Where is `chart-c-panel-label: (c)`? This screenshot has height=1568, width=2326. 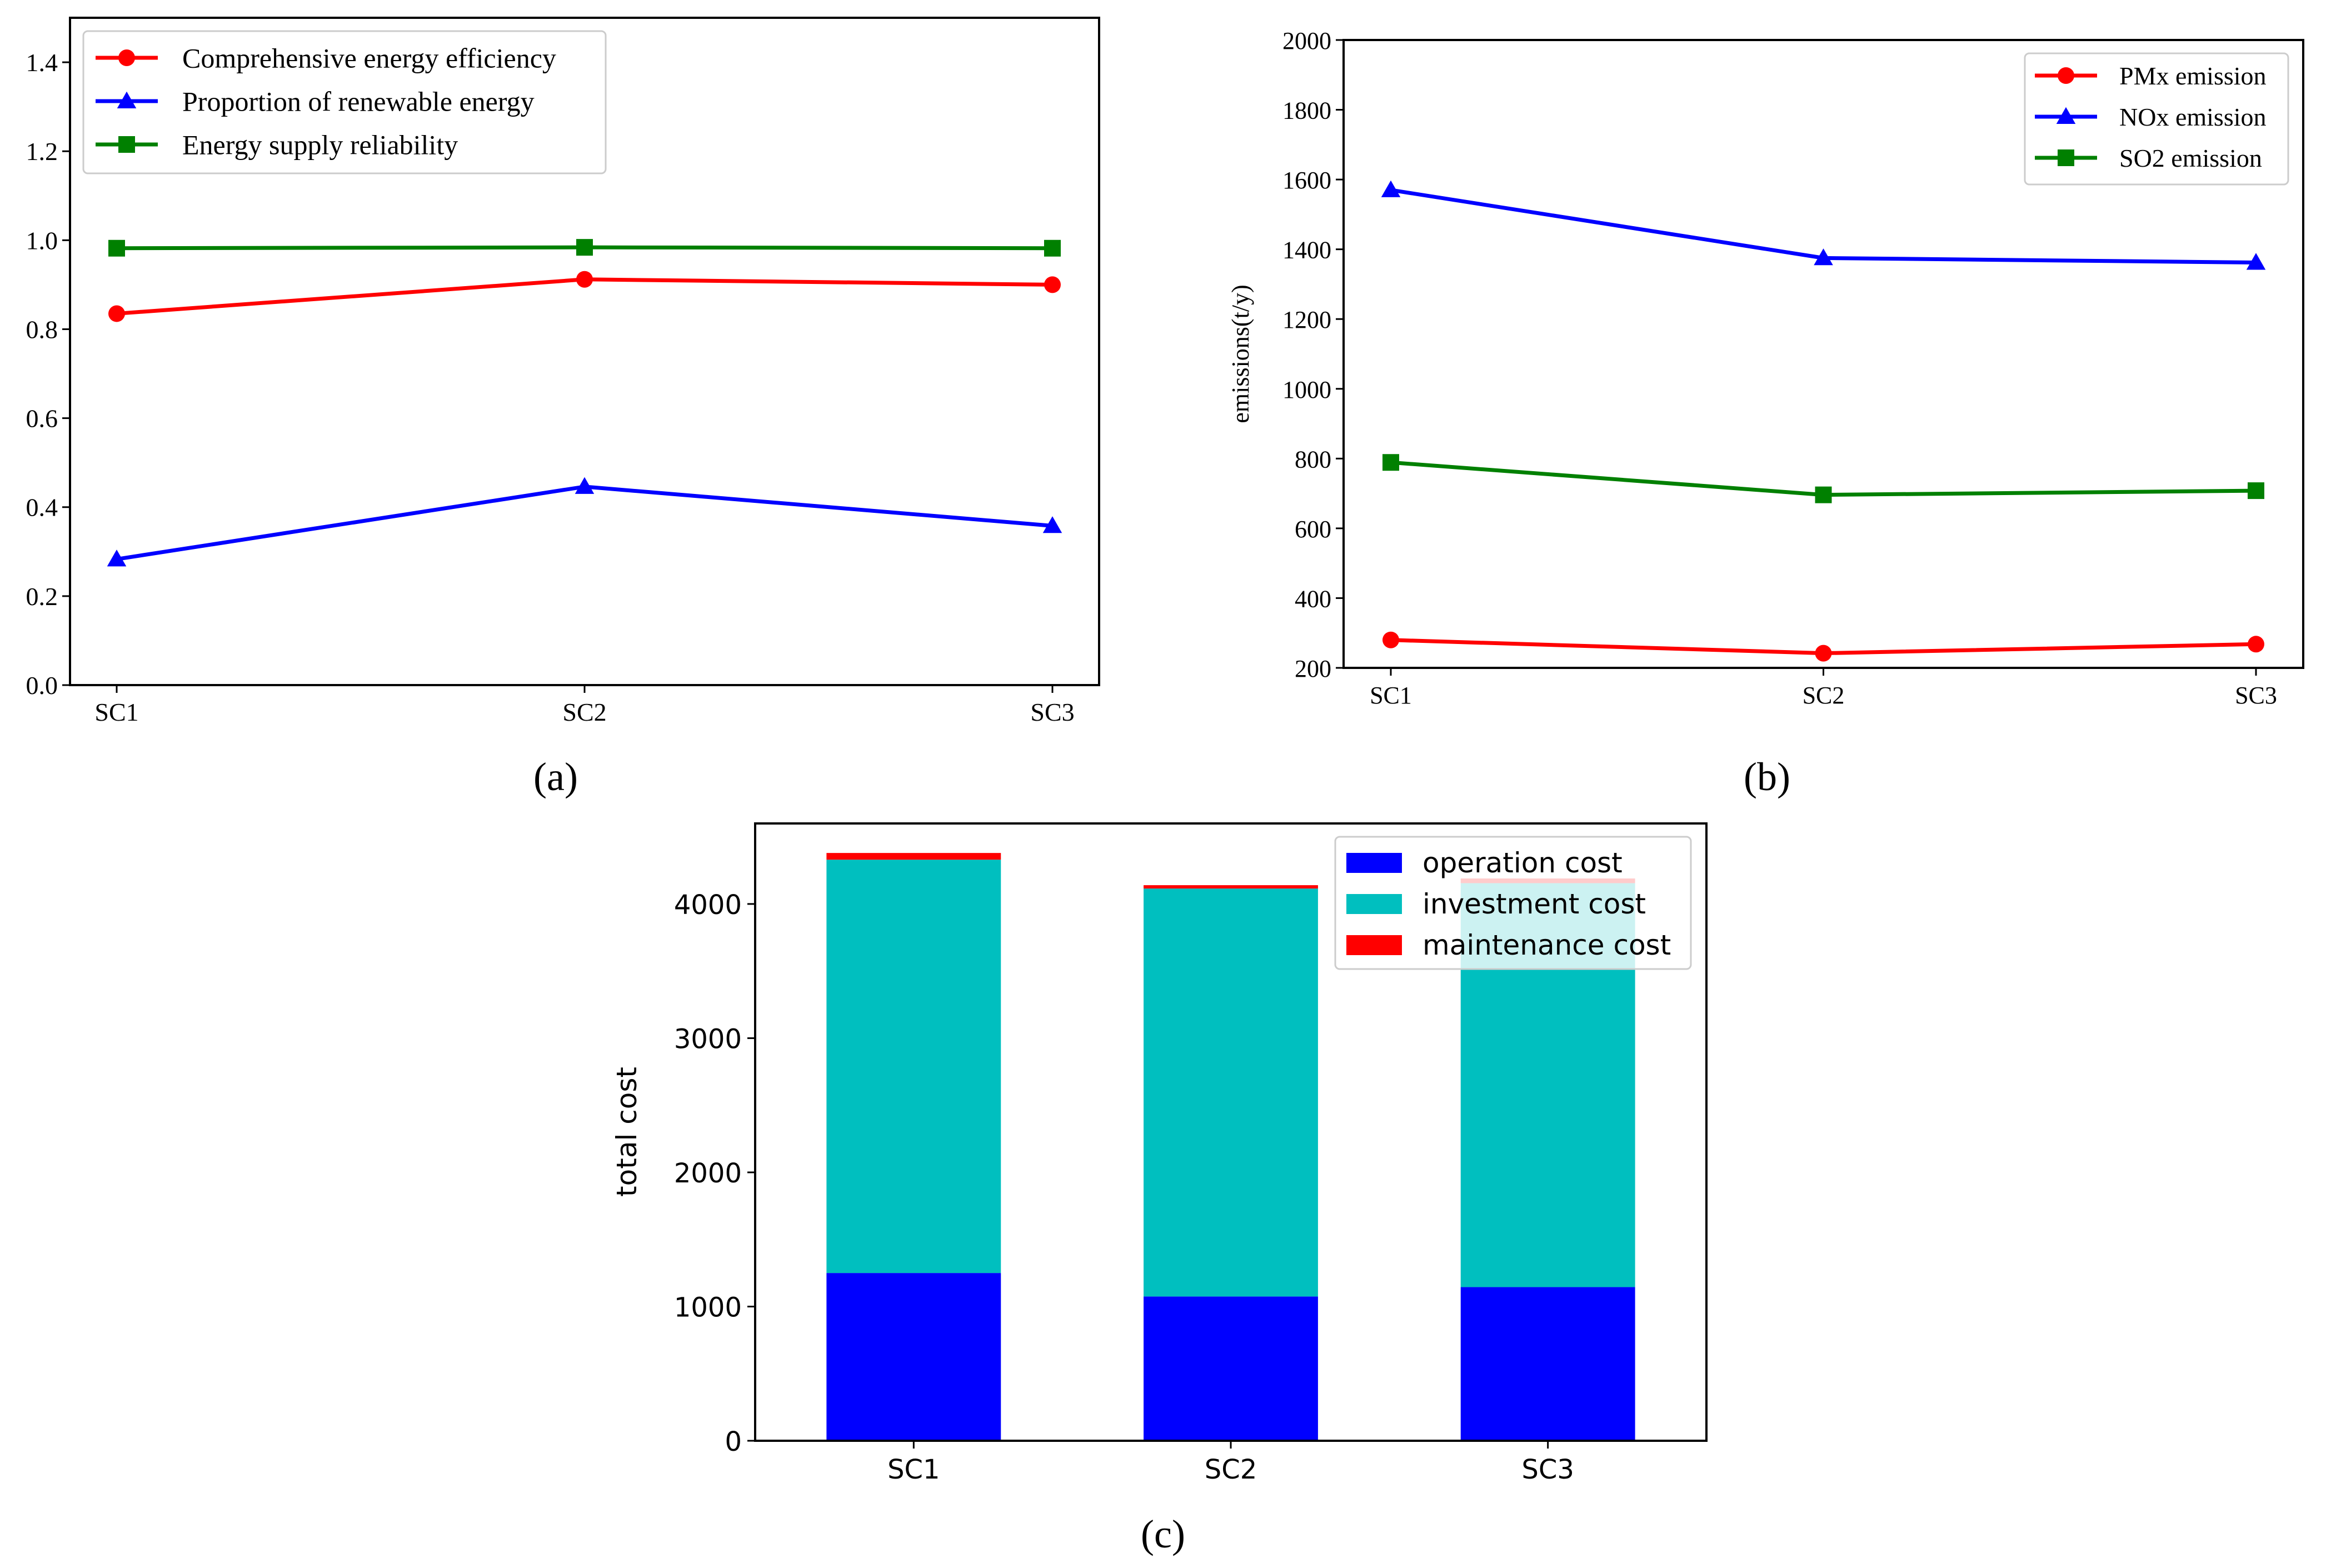 chart-c-panel-label: (c) is located at coordinates (1163, 1534).